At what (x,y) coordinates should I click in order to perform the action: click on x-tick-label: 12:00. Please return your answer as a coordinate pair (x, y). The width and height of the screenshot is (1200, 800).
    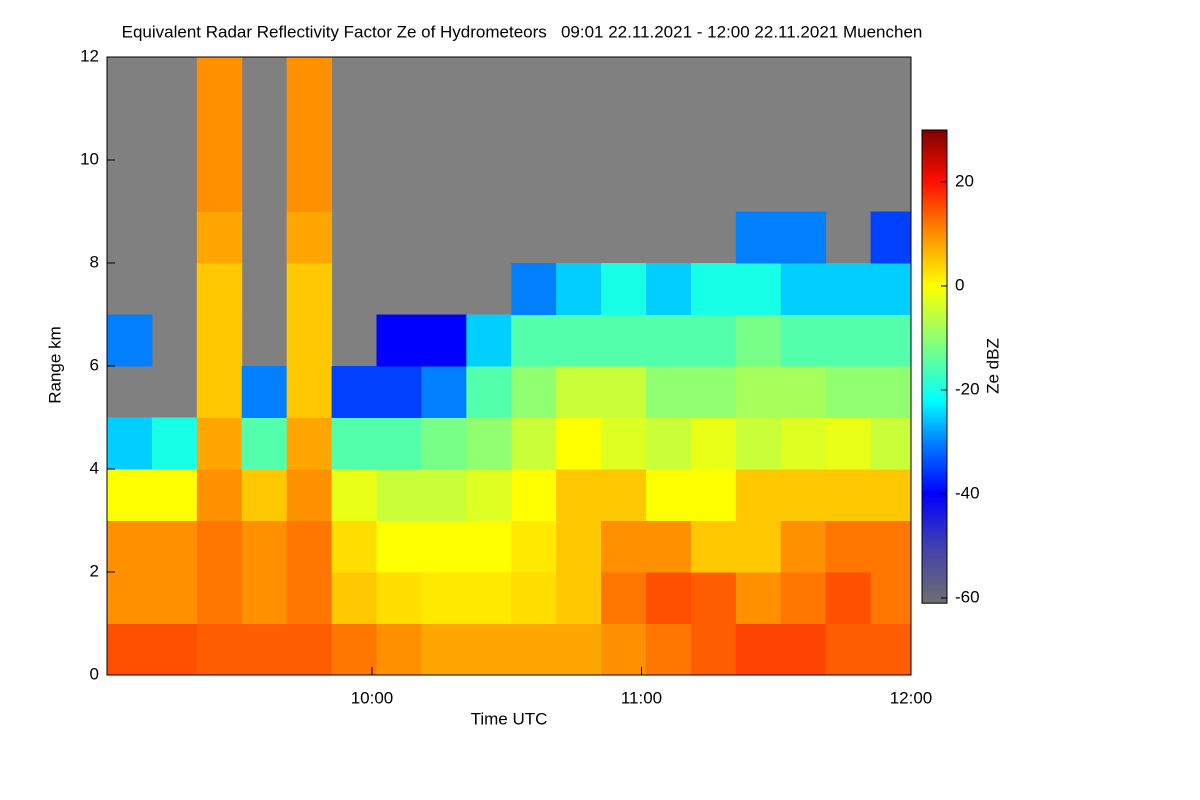
    Looking at the image, I should click on (911, 697).